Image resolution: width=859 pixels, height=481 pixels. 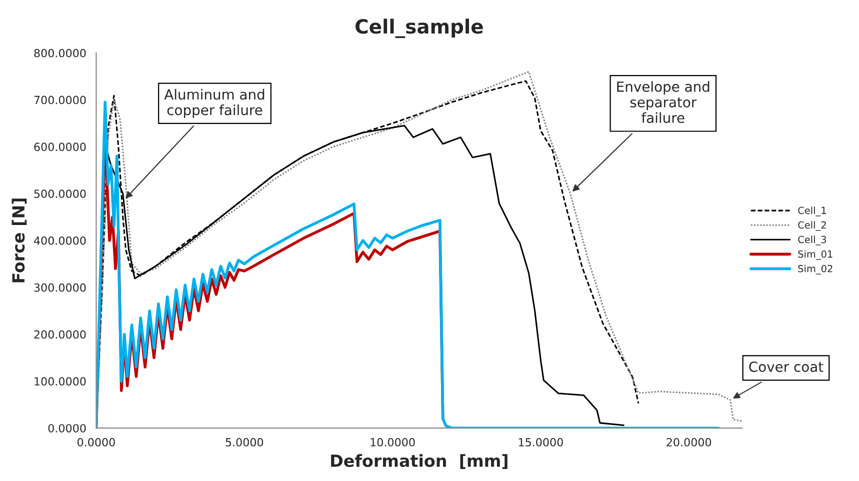 I want to click on chart-title: Cell_sample, so click(x=419, y=28).